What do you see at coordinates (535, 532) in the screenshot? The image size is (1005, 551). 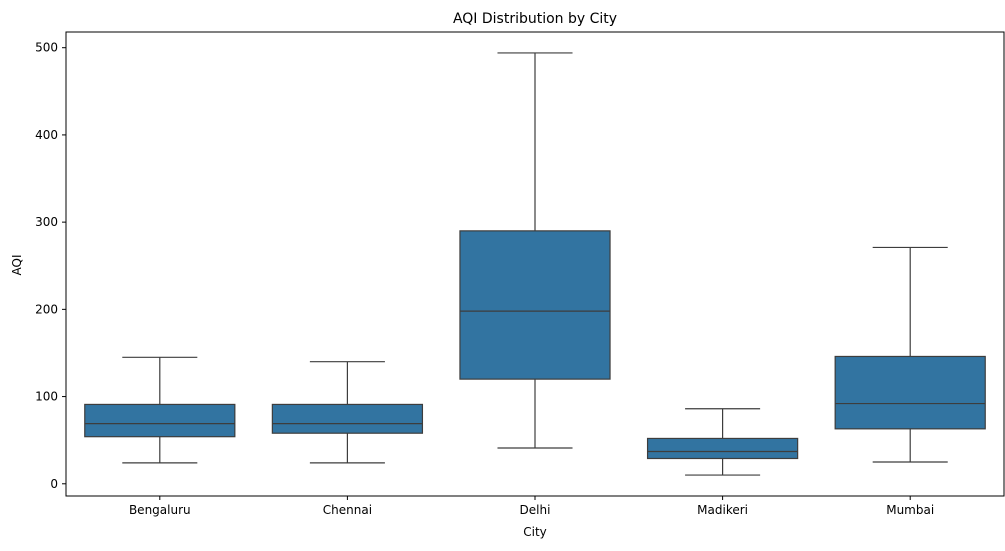 I see `x-axis-label: City` at bounding box center [535, 532].